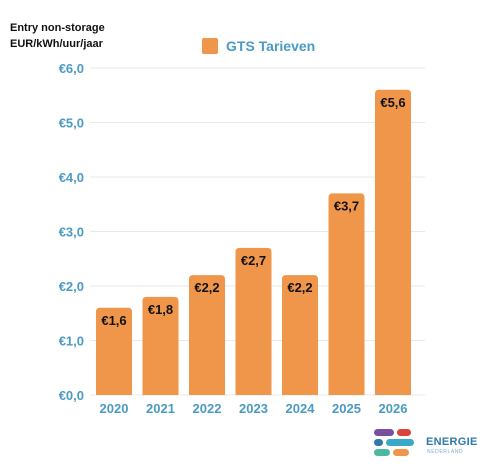 This screenshot has width=490, height=470. I want to click on y-tick-label: €6,0, so click(71, 68).